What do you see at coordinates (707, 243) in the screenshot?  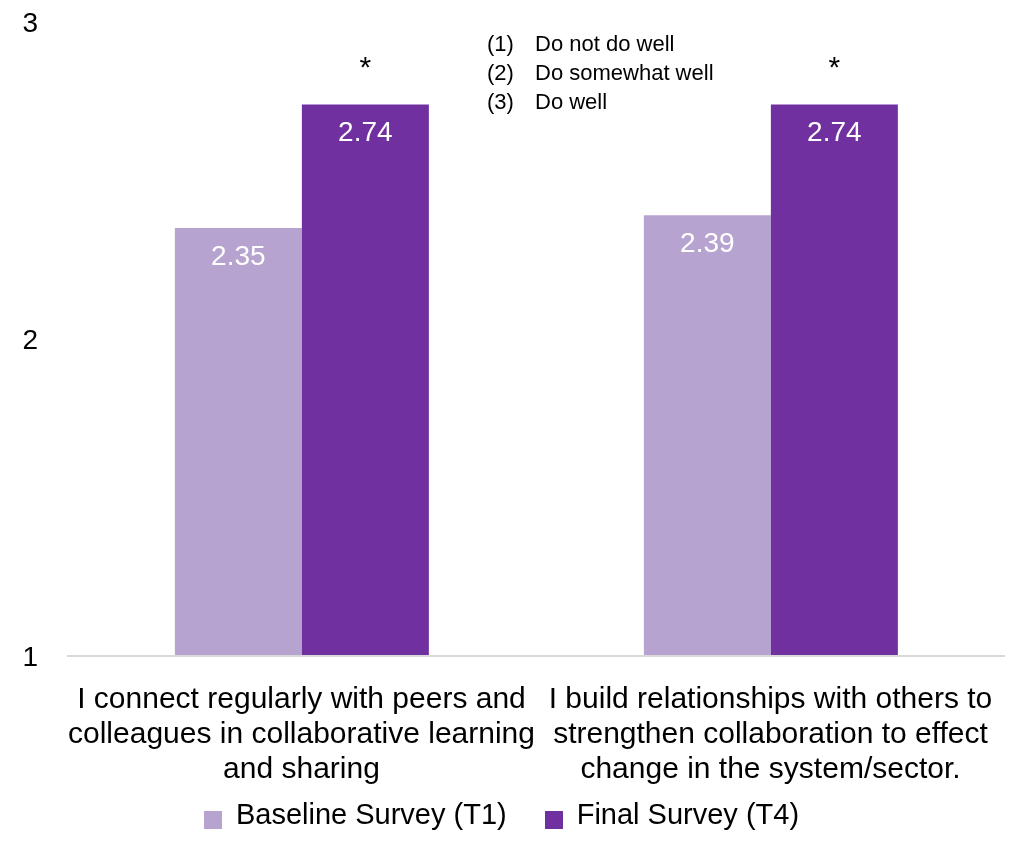 I see `data-label: 2.39` at bounding box center [707, 243].